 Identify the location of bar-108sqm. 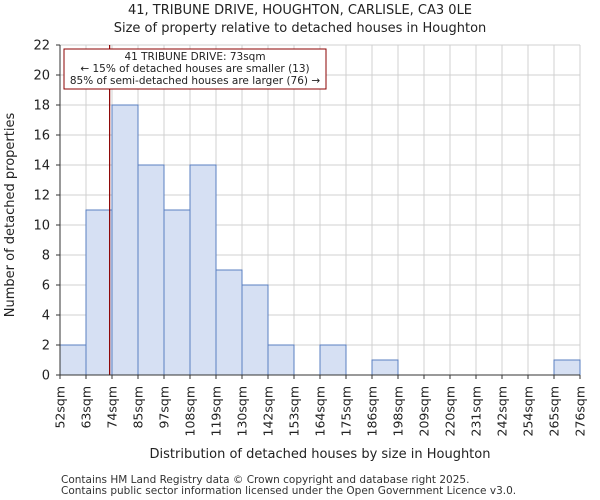
(203, 270).